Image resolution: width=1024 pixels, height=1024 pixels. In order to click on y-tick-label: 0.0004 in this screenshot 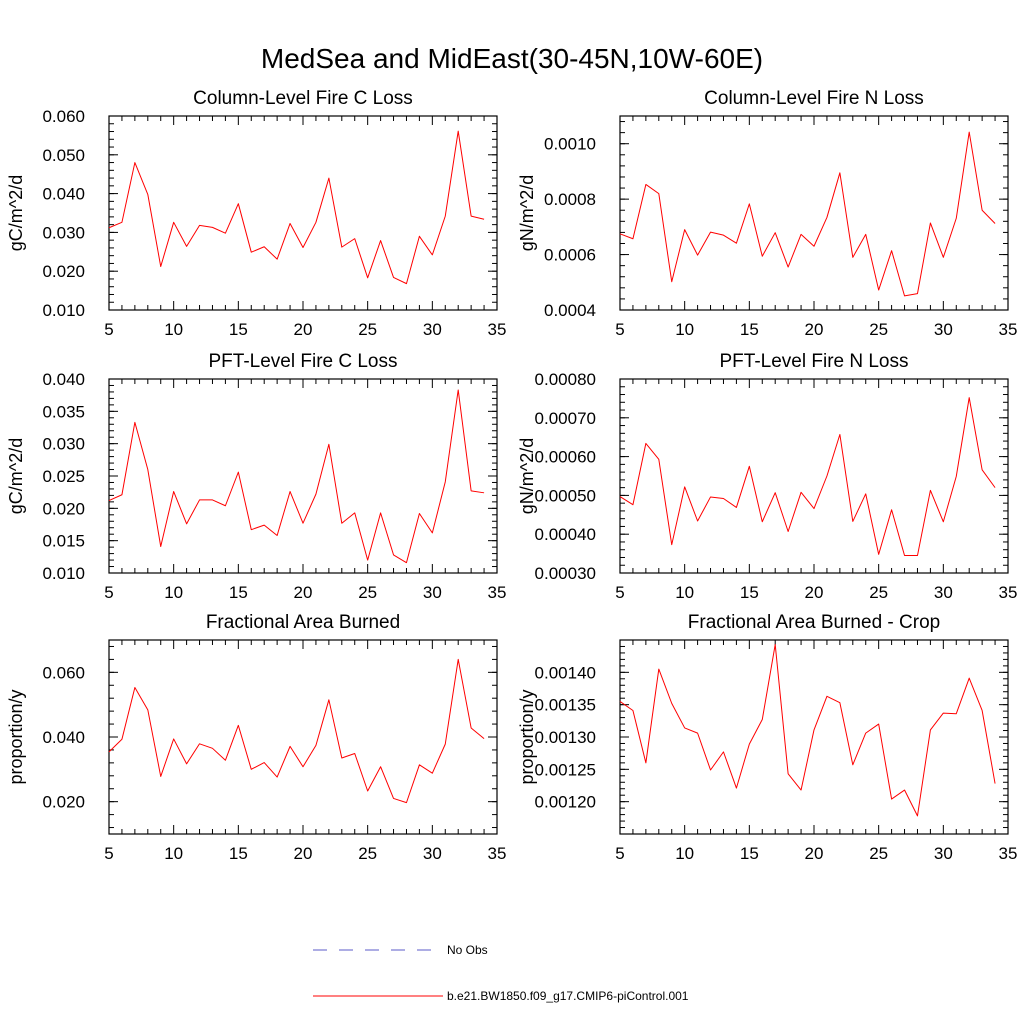, I will do `click(570, 310)`.